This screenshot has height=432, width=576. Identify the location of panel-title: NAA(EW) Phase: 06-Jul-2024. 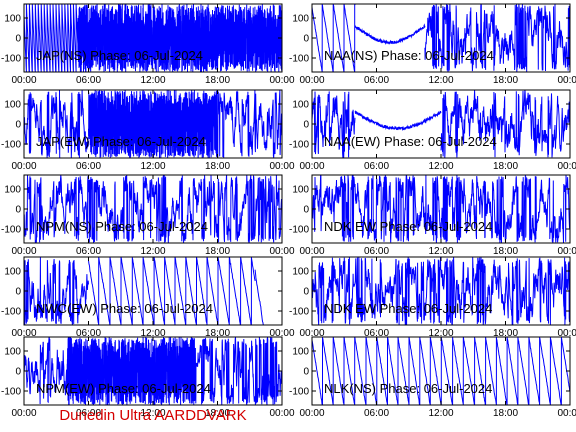
(410, 141).